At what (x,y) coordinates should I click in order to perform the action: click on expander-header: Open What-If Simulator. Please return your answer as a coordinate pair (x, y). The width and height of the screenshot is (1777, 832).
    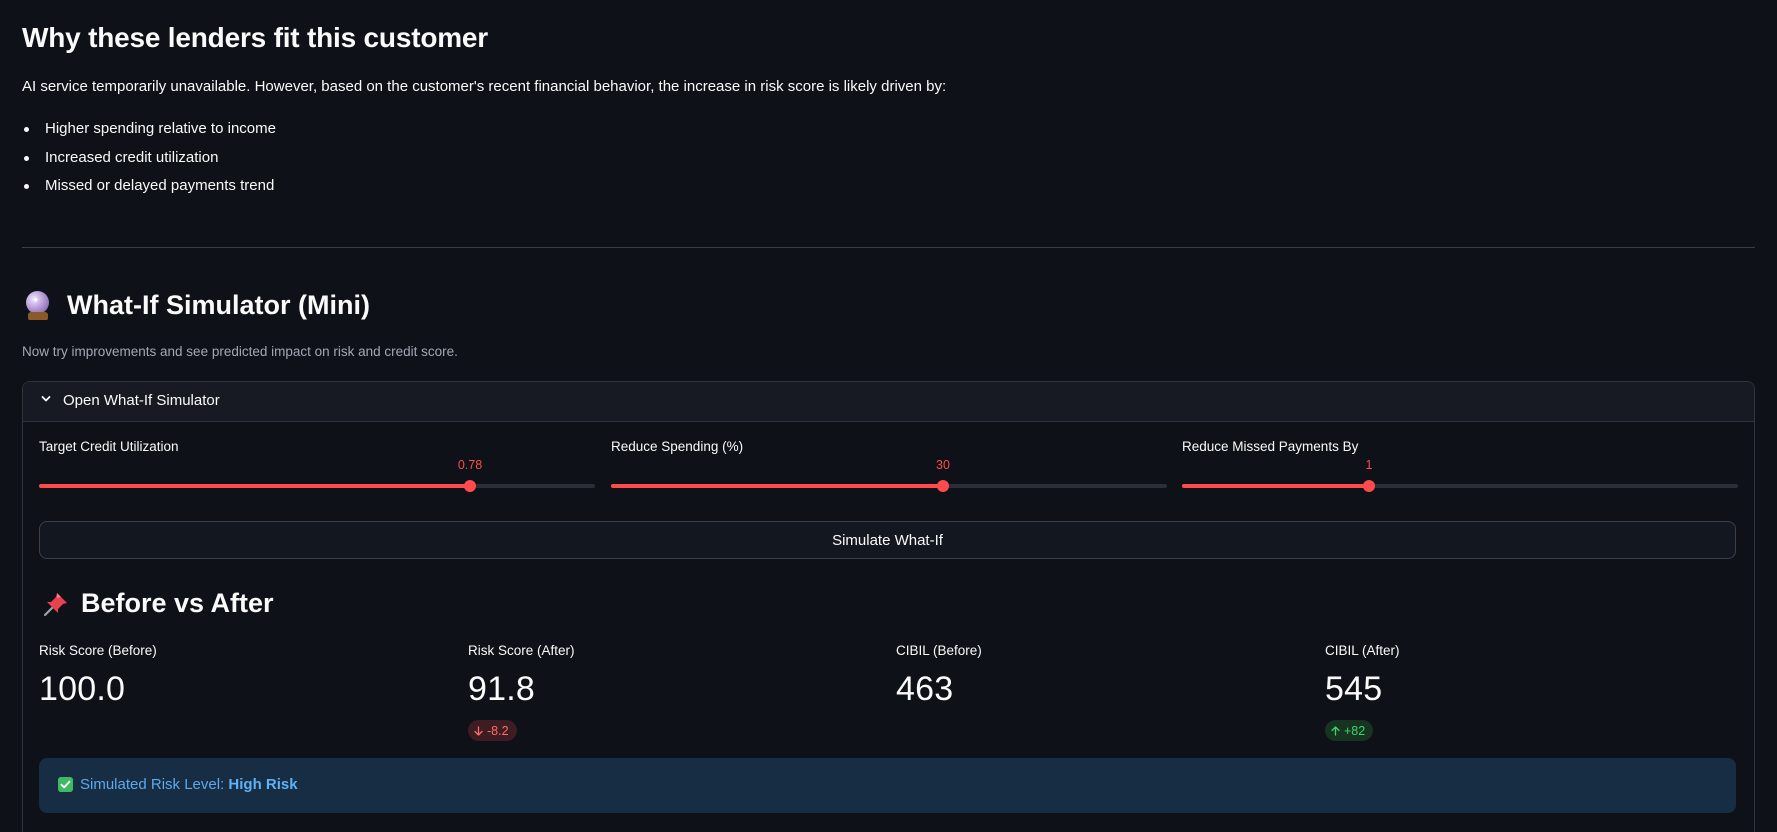
    Looking at the image, I should click on (888, 402).